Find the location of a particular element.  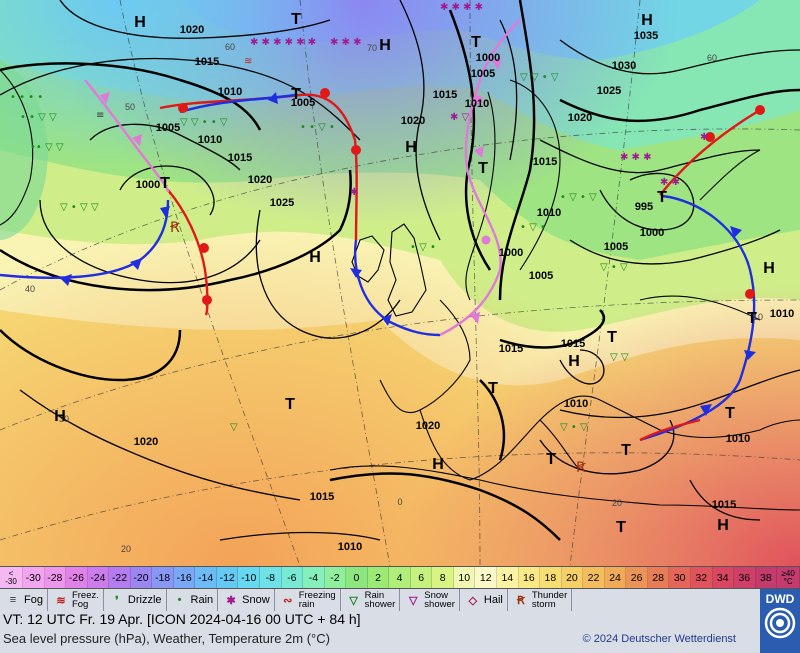

scale-step: 16 is located at coordinates (529, 577).